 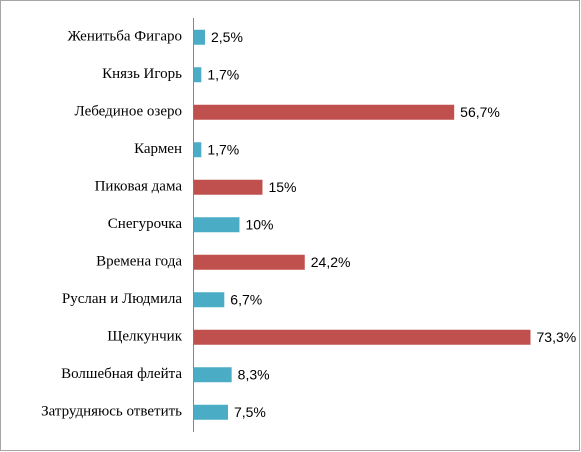 I want to click on value-label: 7,5%, so click(x=250, y=412).